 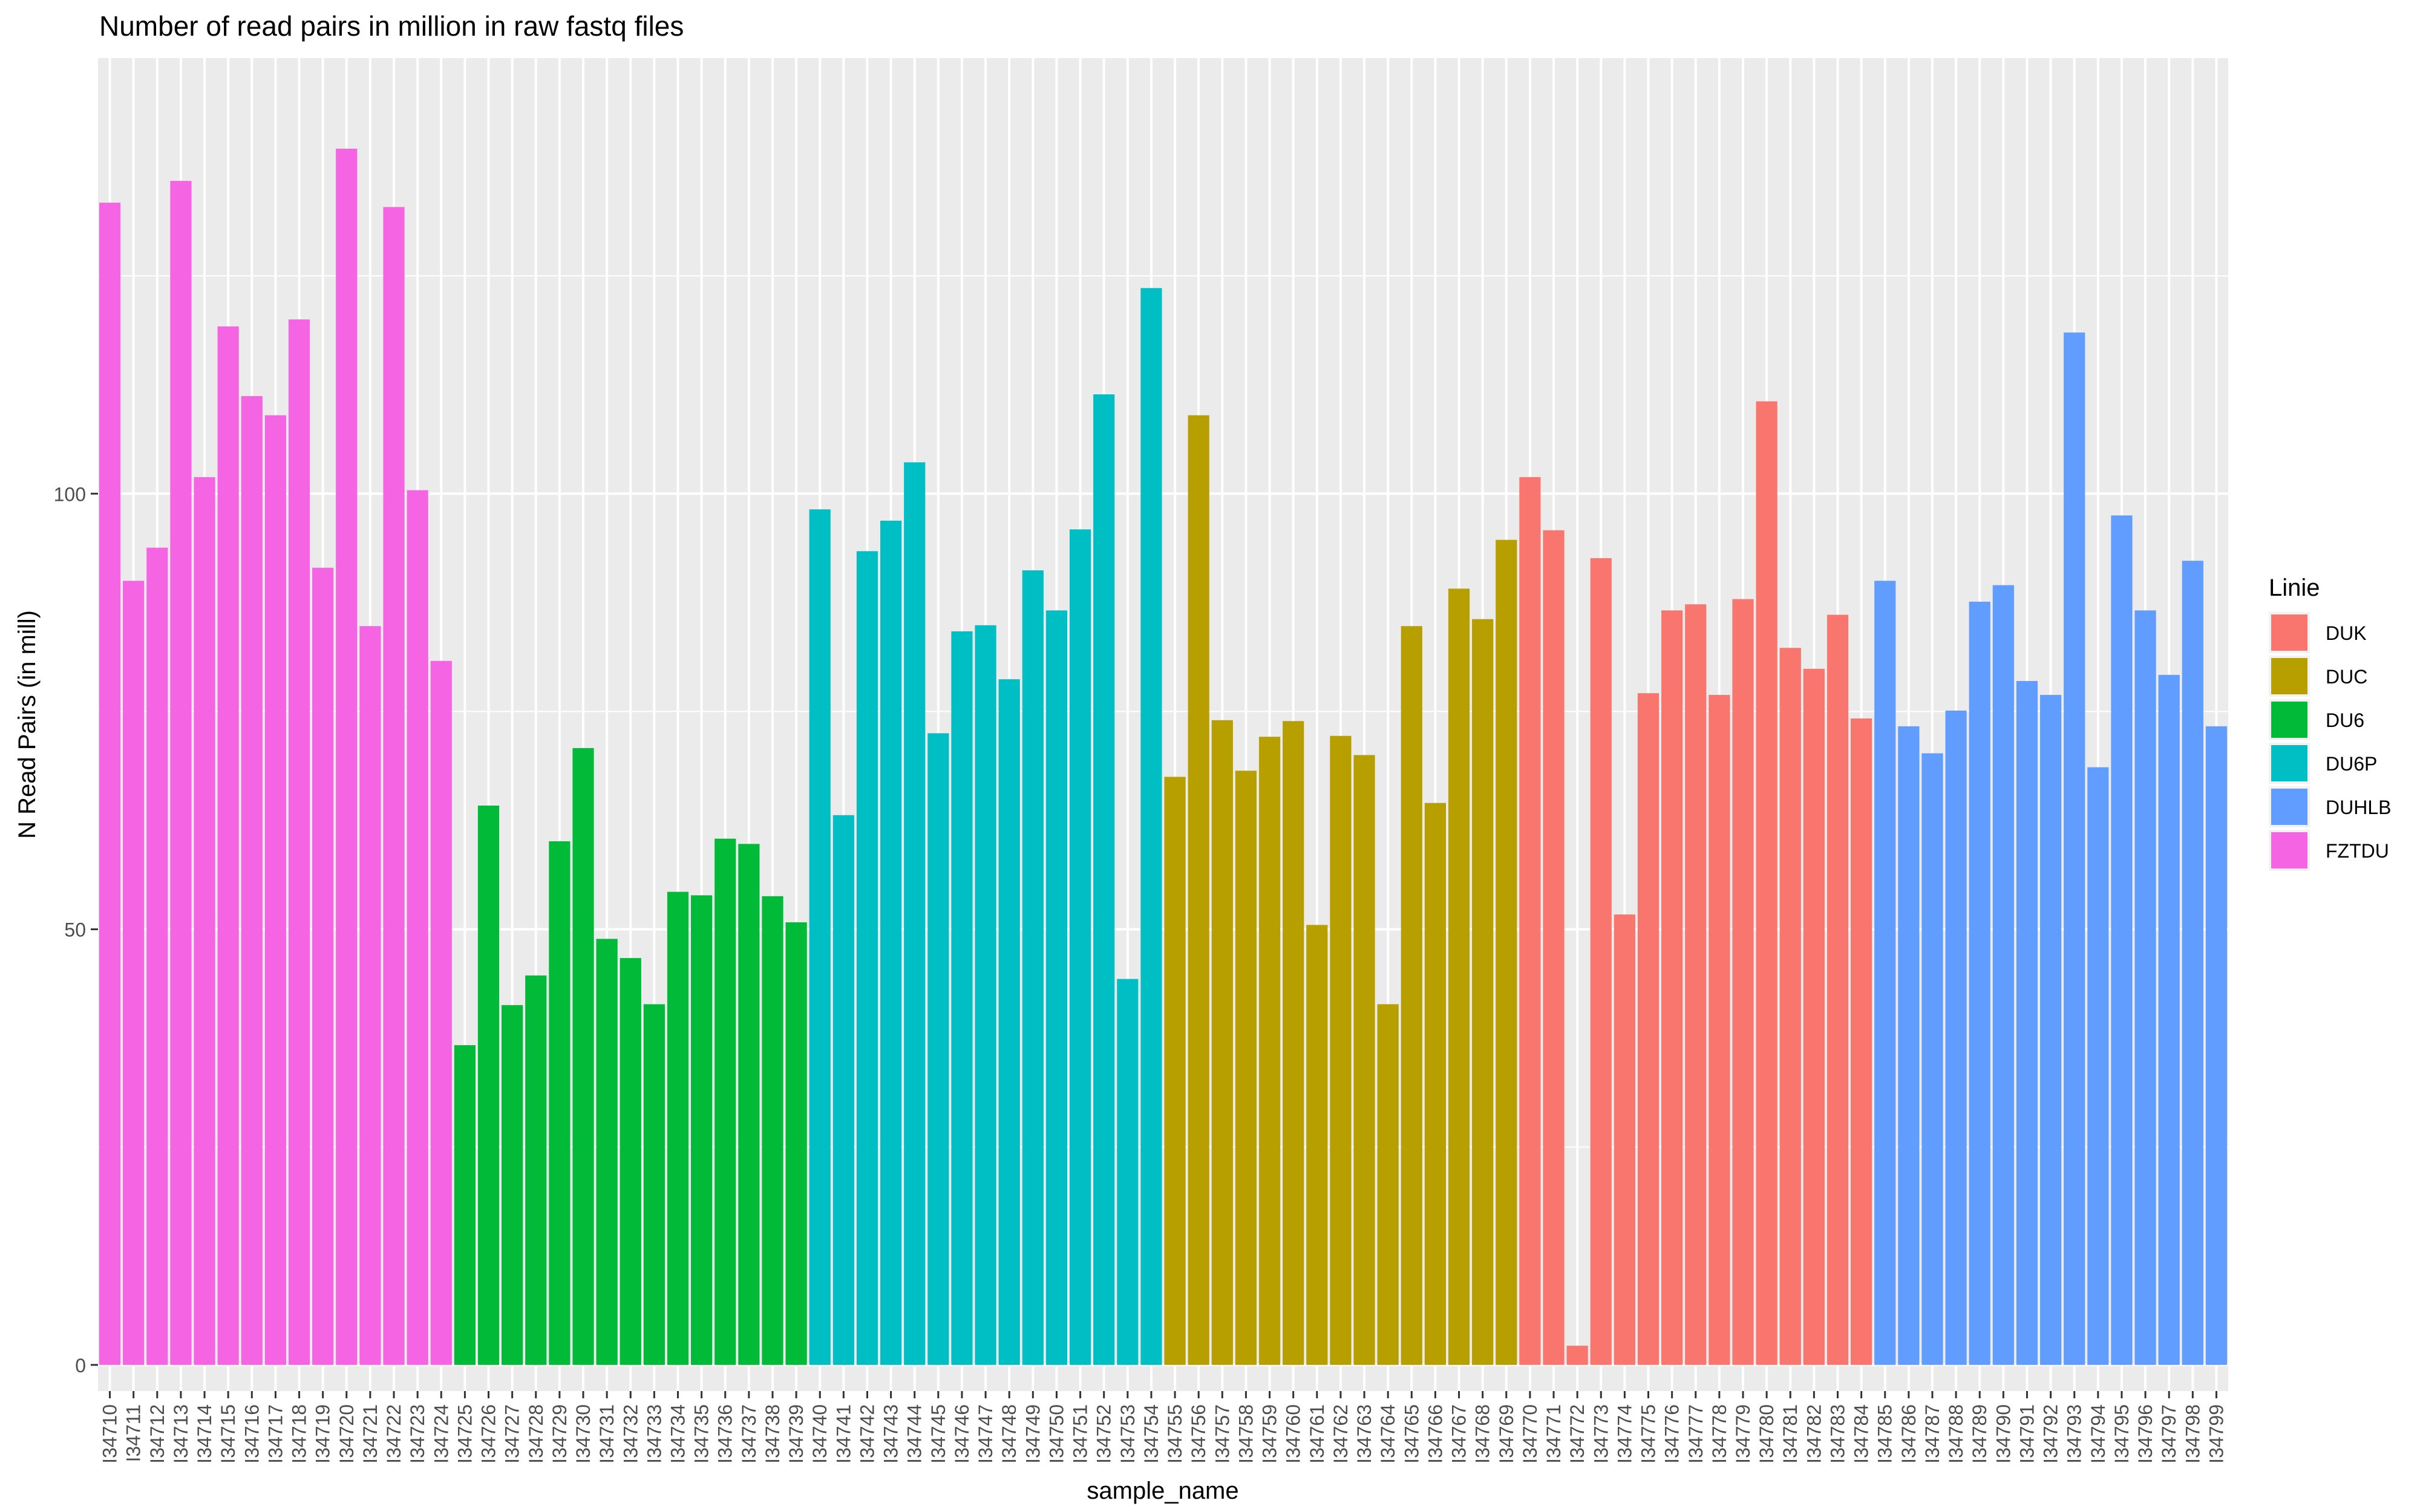 What do you see at coordinates (70, 494) in the screenshot?
I see `y-tick-label: 100` at bounding box center [70, 494].